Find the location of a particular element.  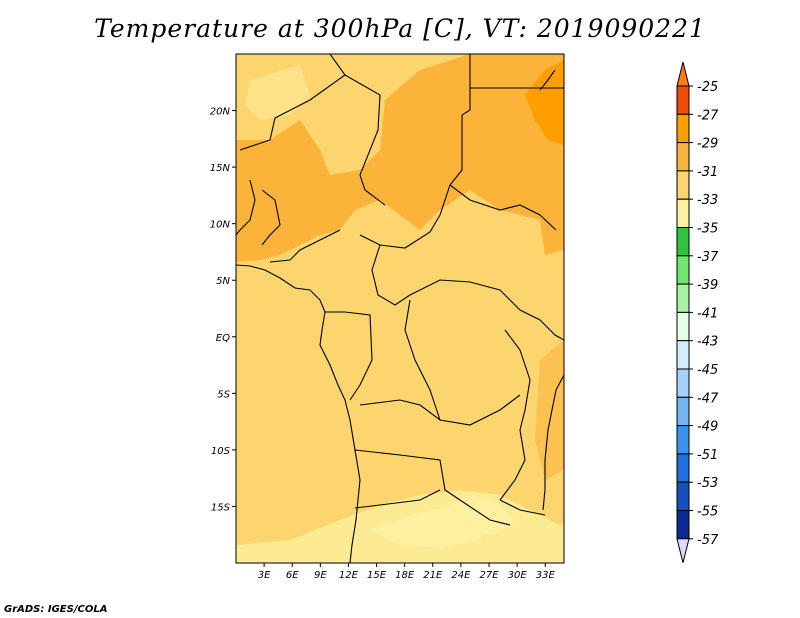

lon-tick-label: 18E is located at coordinates (405, 575).